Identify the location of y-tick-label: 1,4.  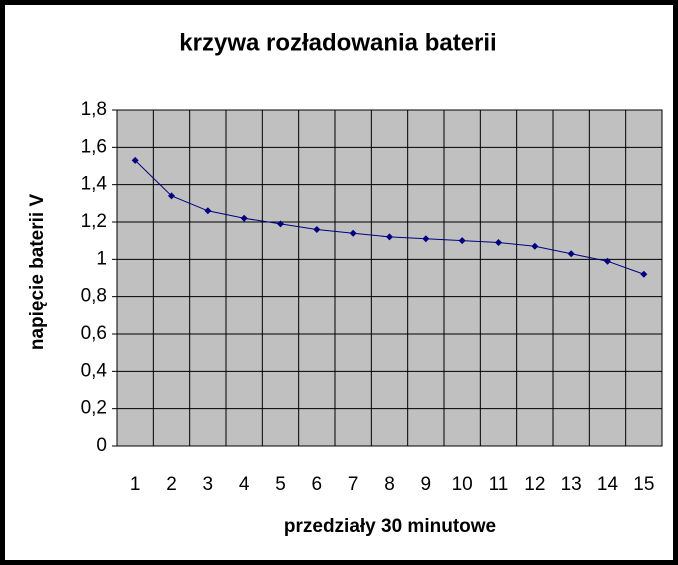
(94, 184).